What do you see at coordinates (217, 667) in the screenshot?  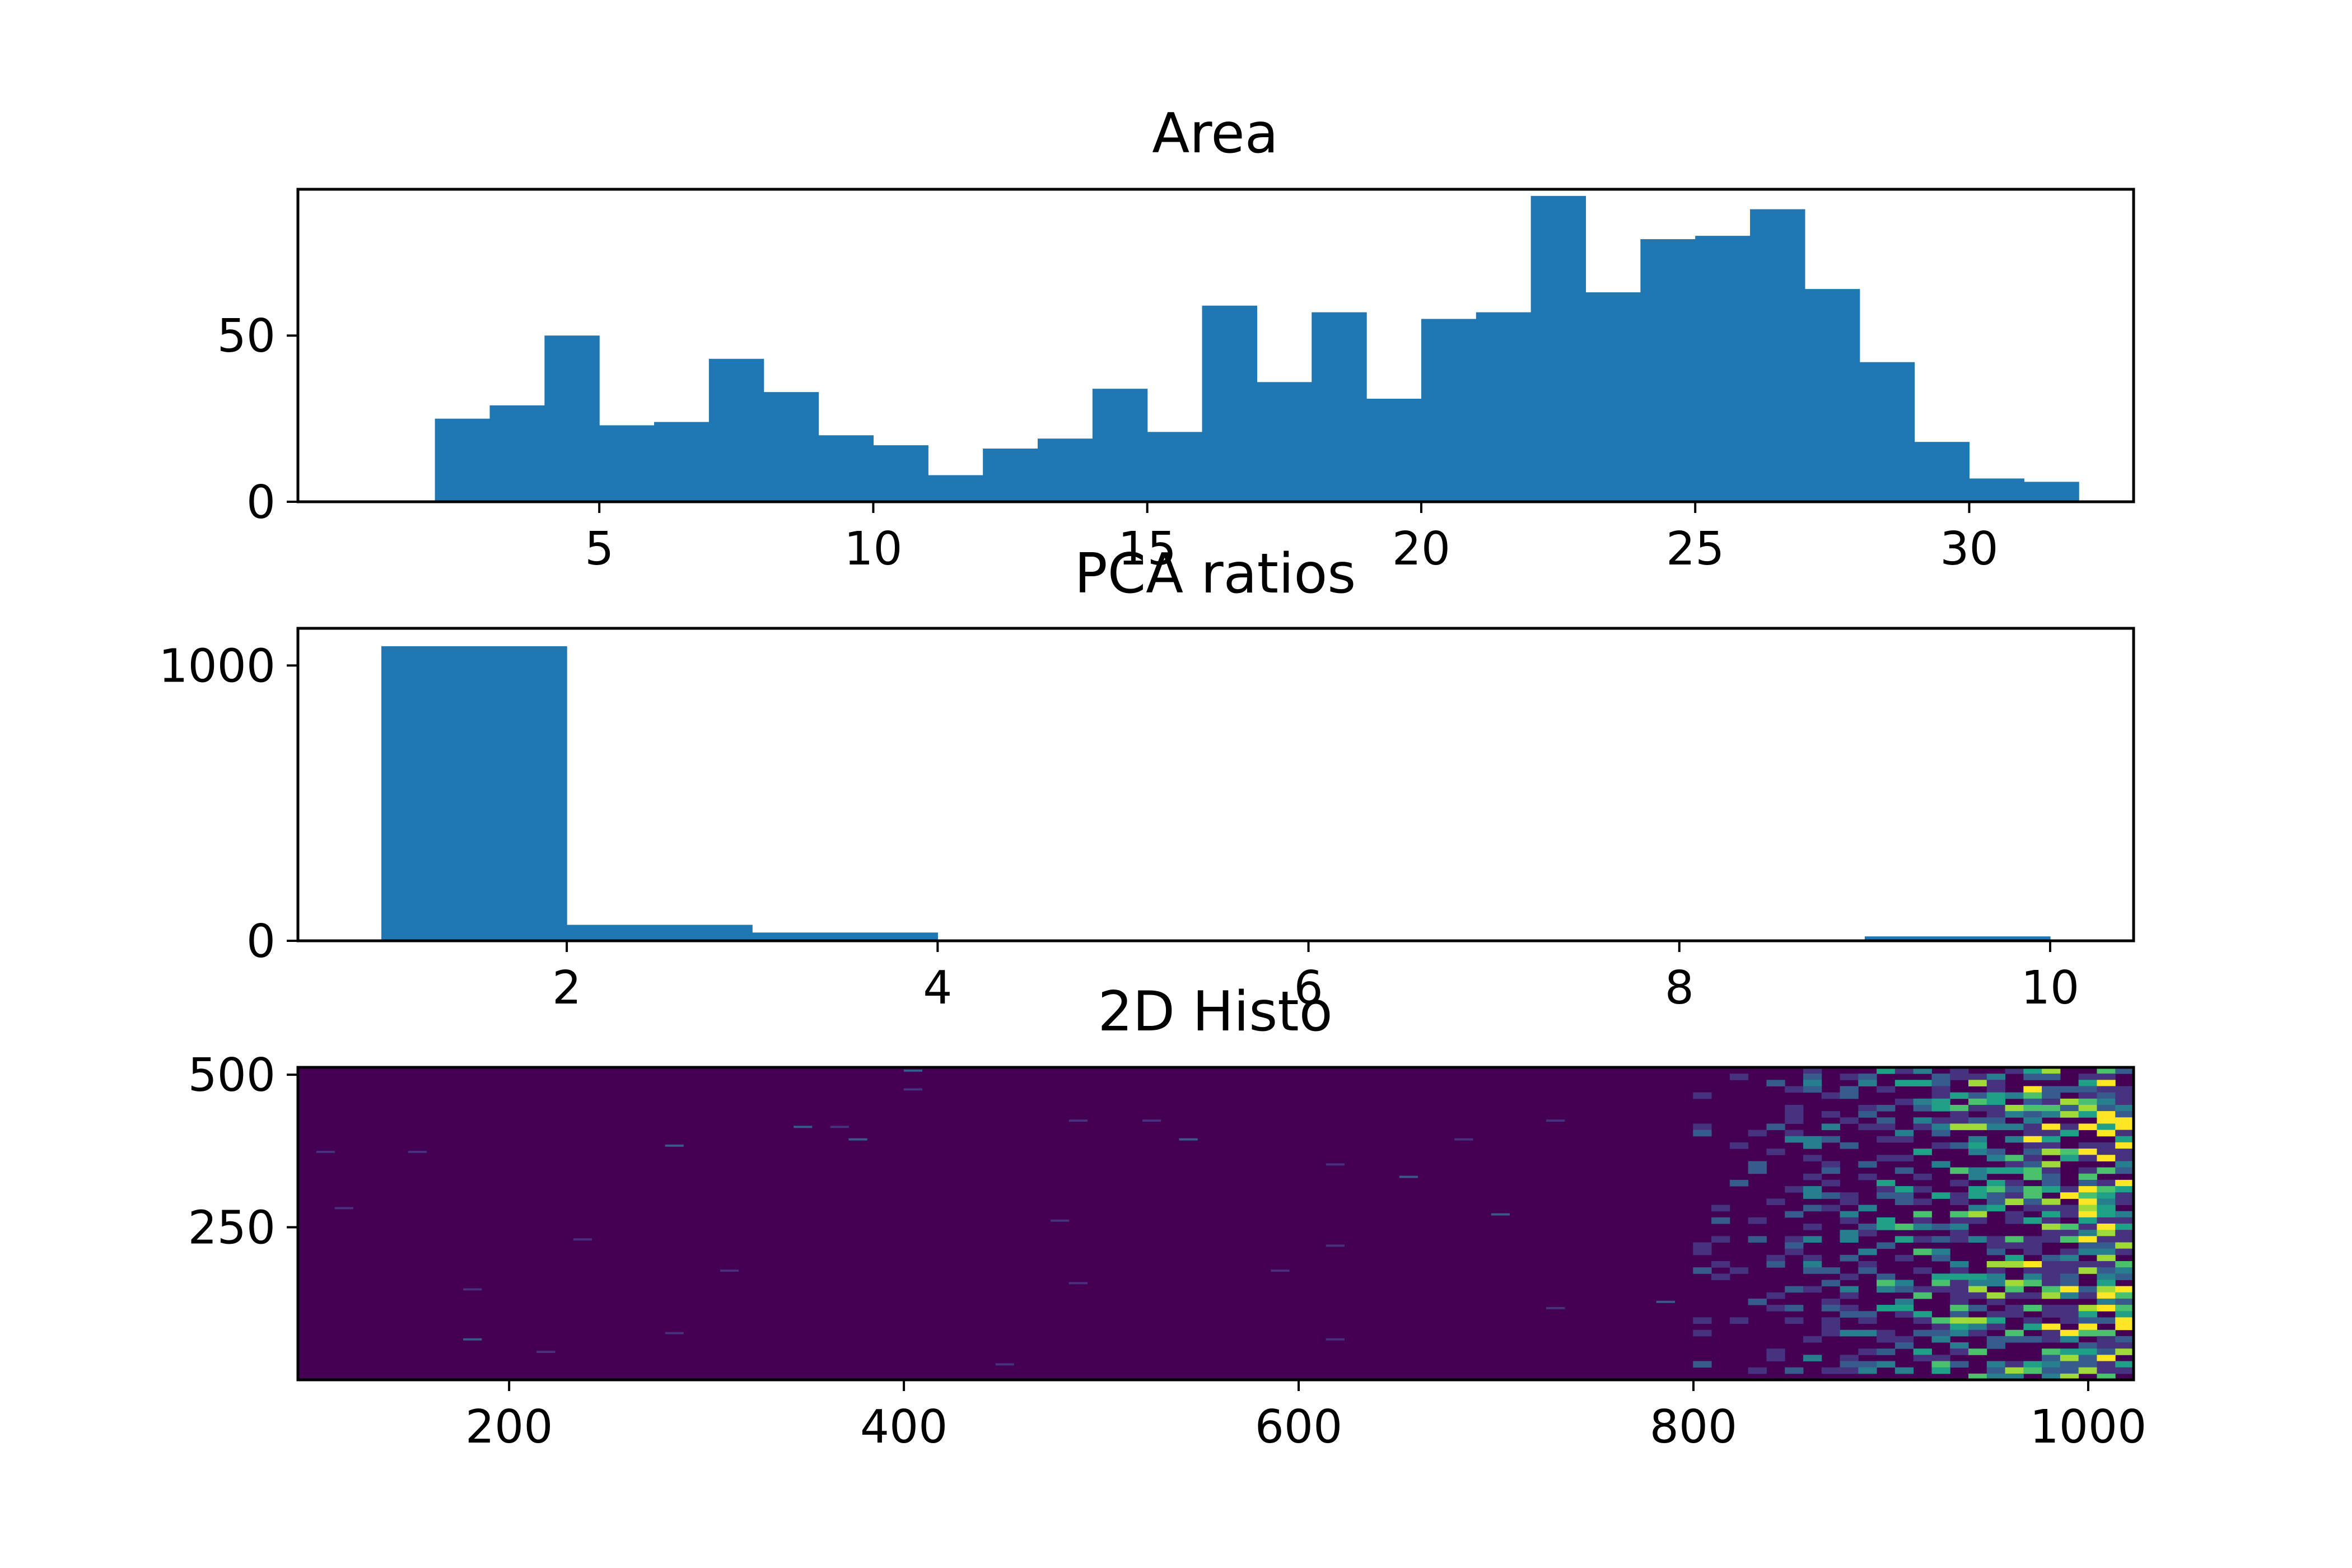 I see `pca-ratios-ytick-label: 1000` at bounding box center [217, 667].